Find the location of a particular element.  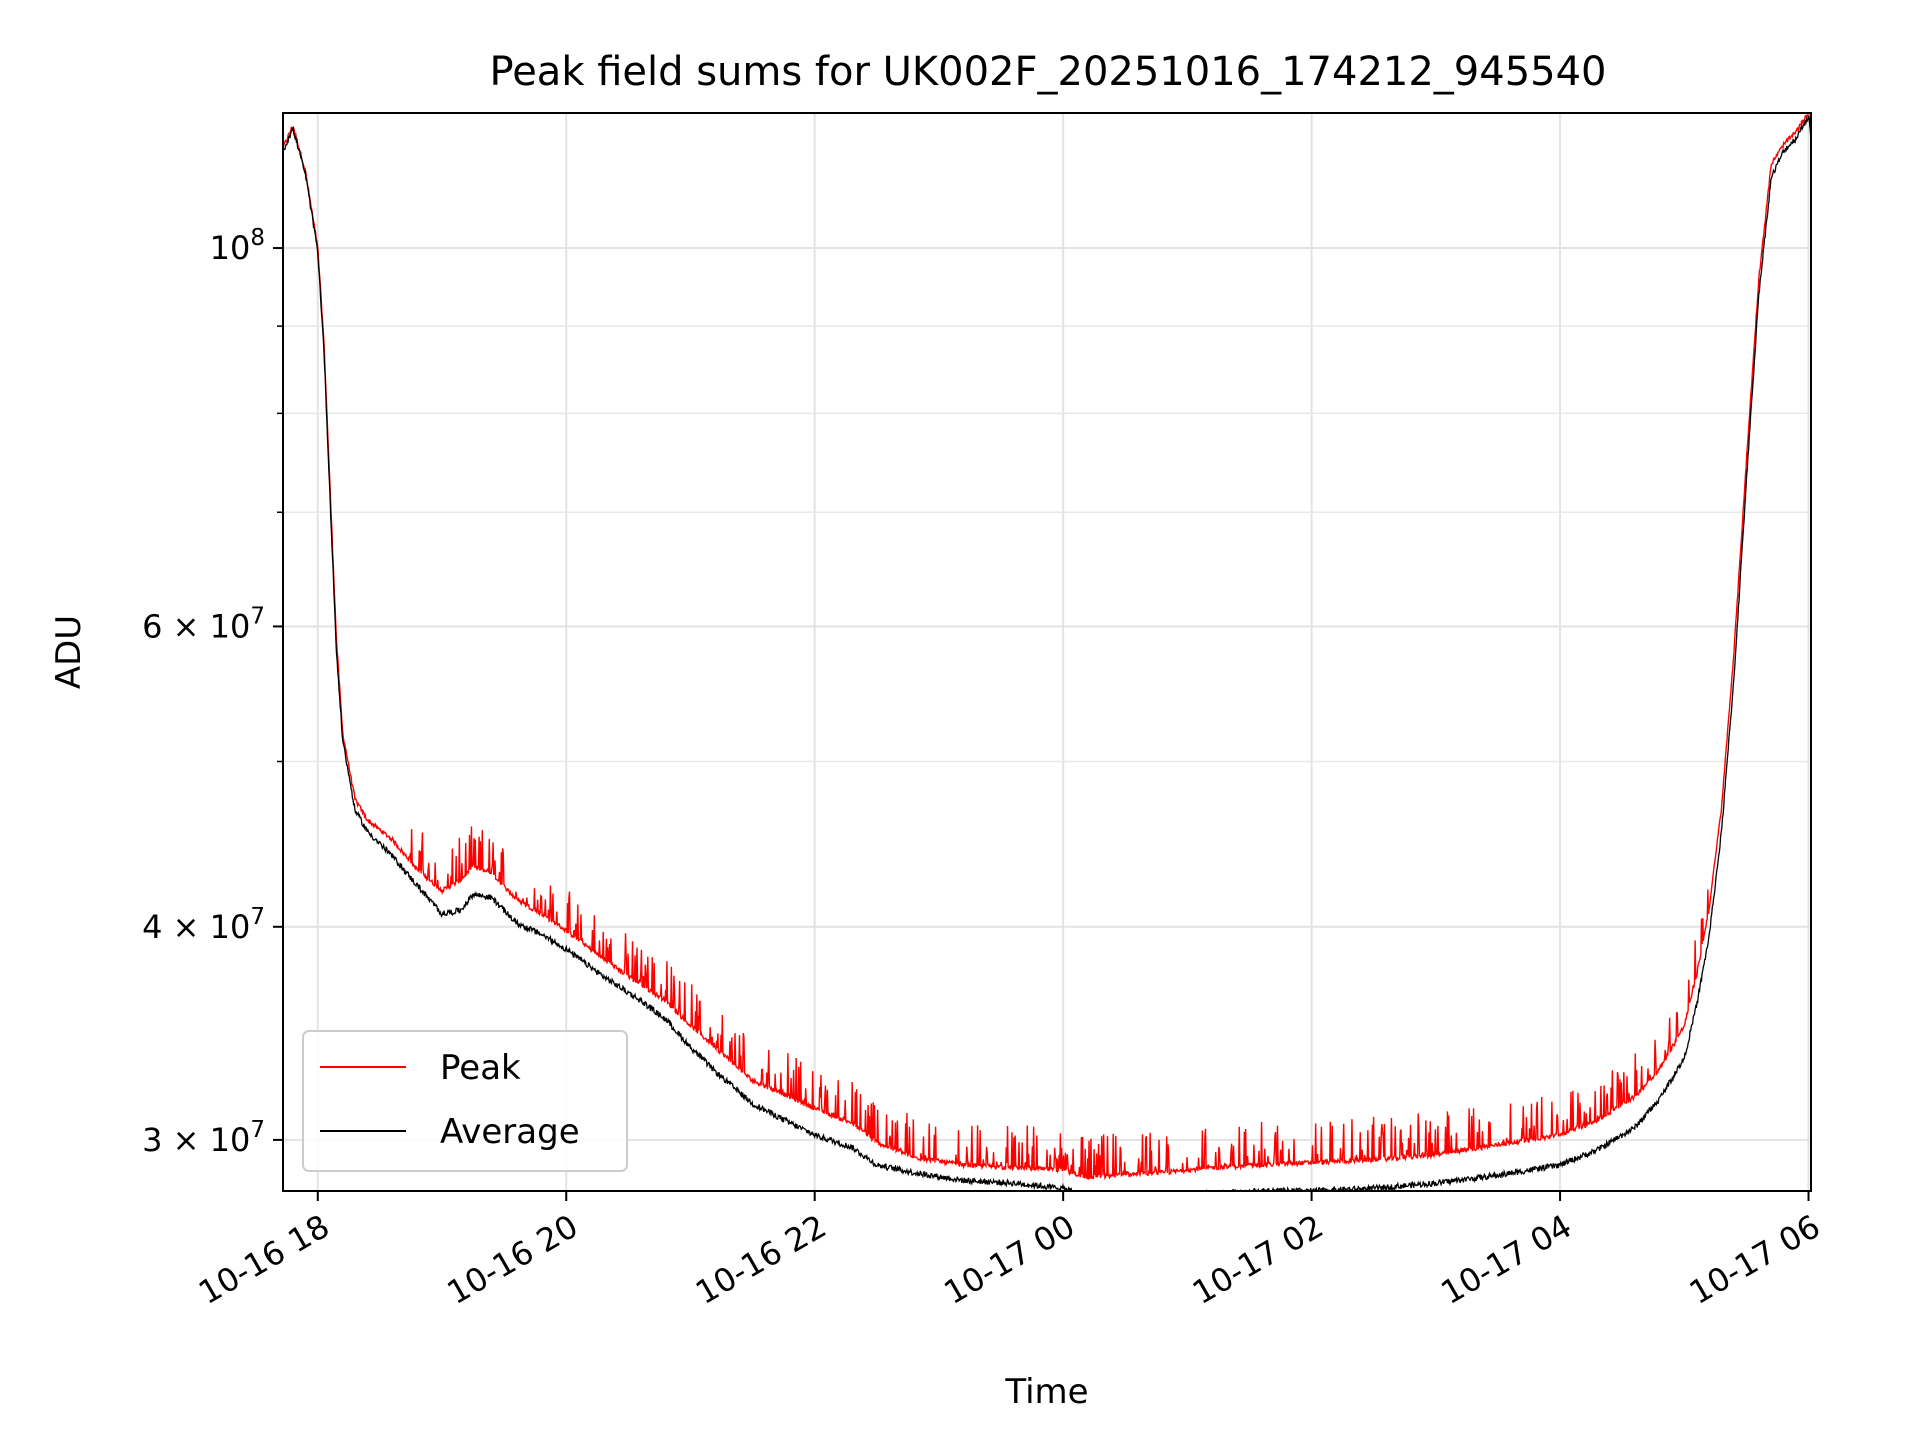

legend-label-average: Average is located at coordinates (510, 1132).